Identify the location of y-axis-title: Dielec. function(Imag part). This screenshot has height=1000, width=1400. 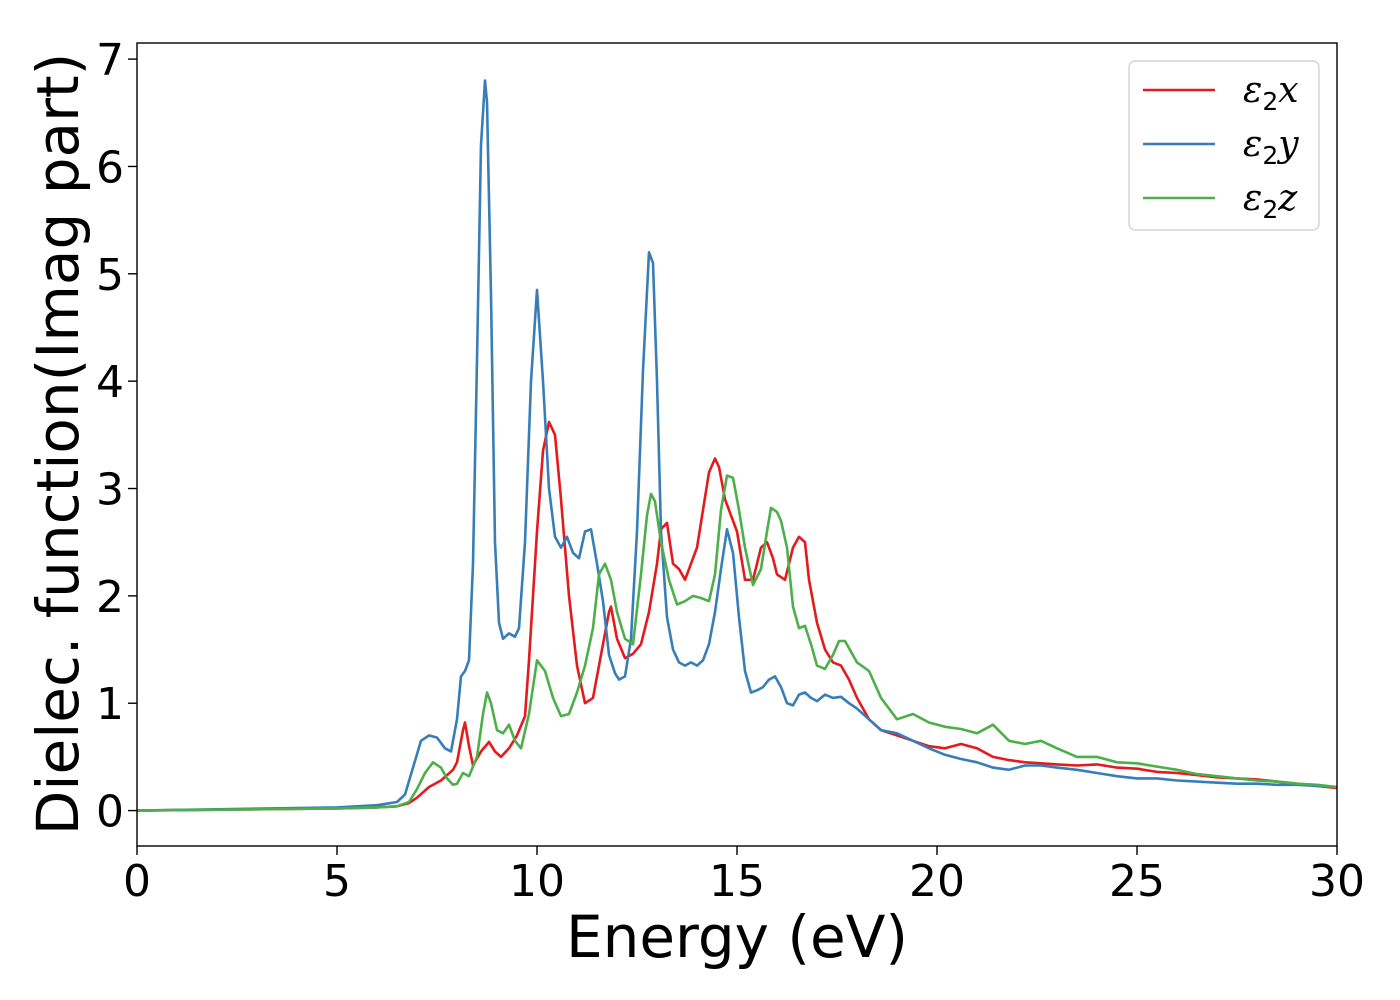
(58, 444).